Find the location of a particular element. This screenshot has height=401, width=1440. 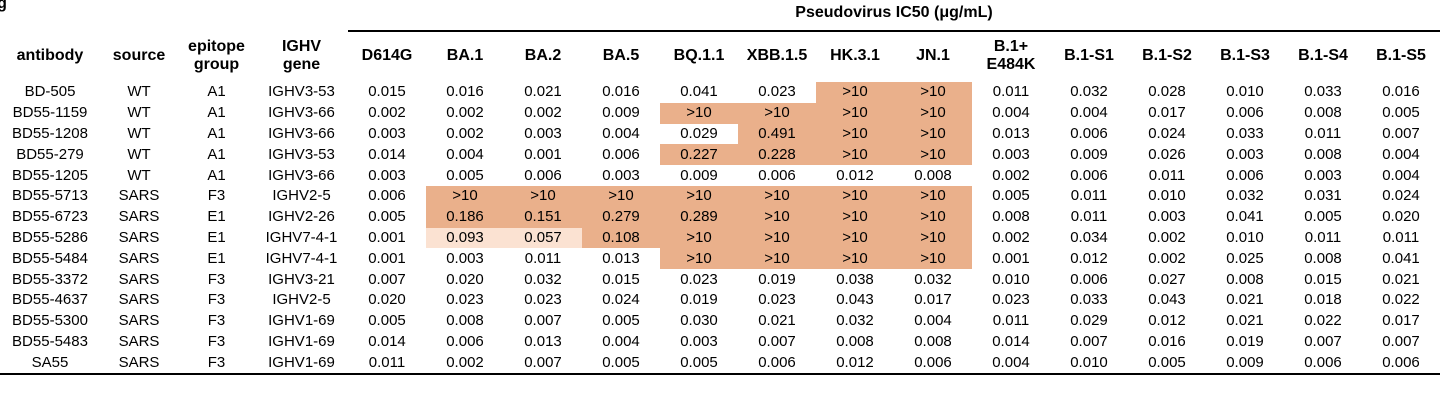

table-cell: 0.032 is located at coordinates (543, 279).